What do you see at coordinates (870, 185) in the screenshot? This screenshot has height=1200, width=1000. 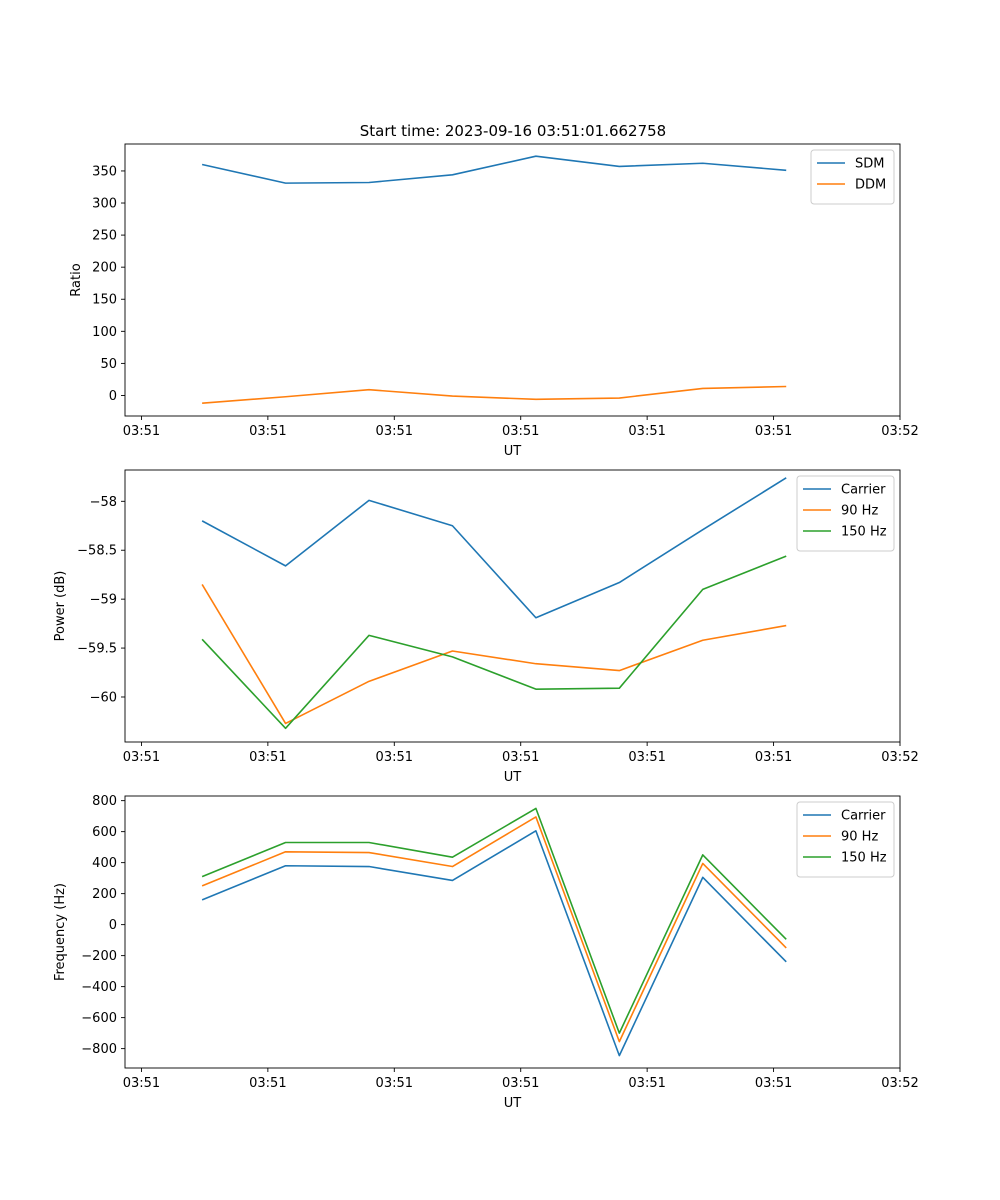 I see `legend-label: DDM` at bounding box center [870, 185].